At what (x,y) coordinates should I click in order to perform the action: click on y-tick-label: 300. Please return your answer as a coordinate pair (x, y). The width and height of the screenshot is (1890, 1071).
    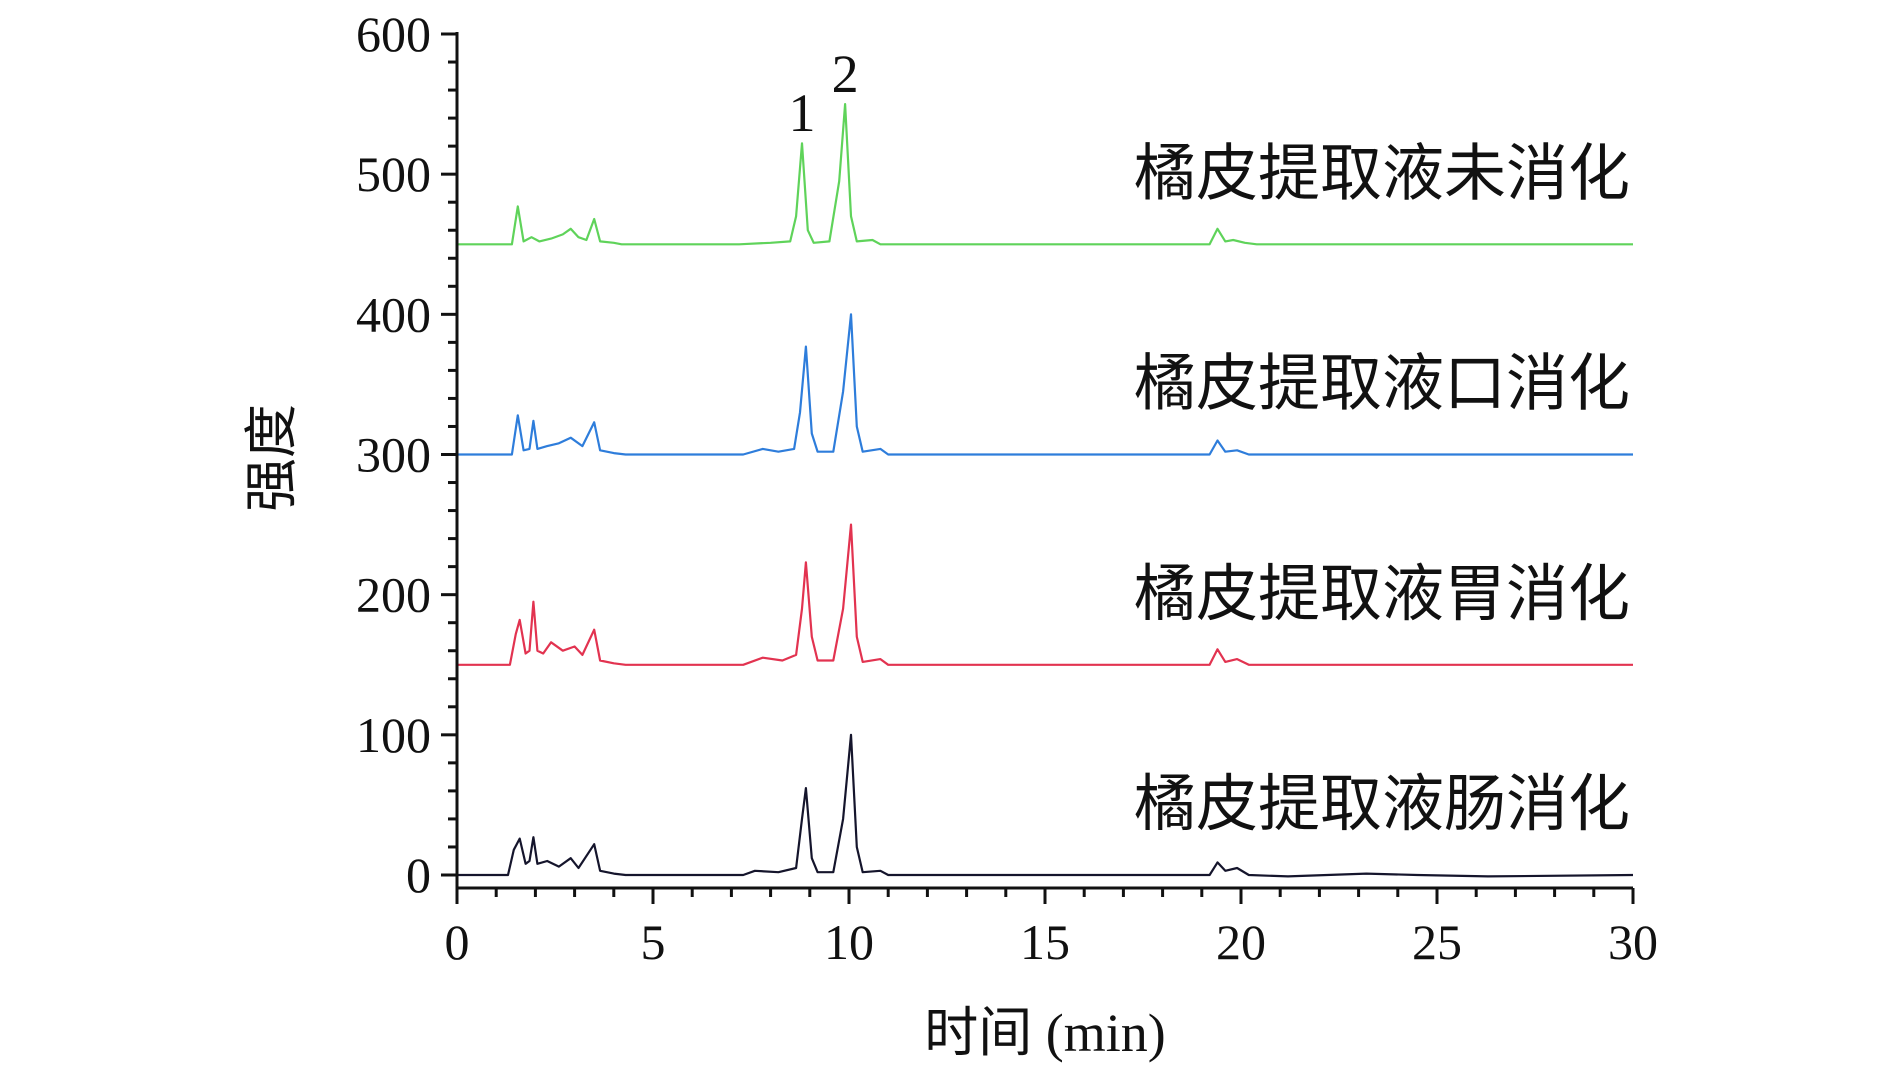
    Looking at the image, I should click on (393, 455).